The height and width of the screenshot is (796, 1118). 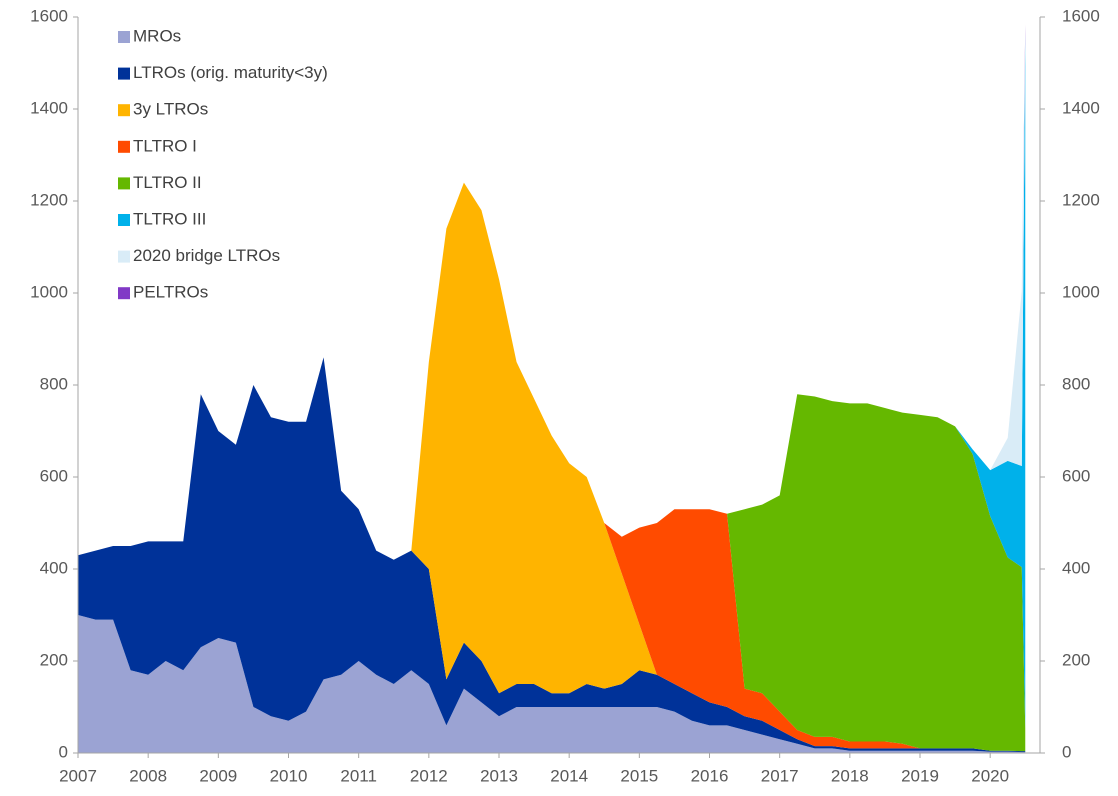 I want to click on y-tick-label: 400, so click(x=54, y=567).